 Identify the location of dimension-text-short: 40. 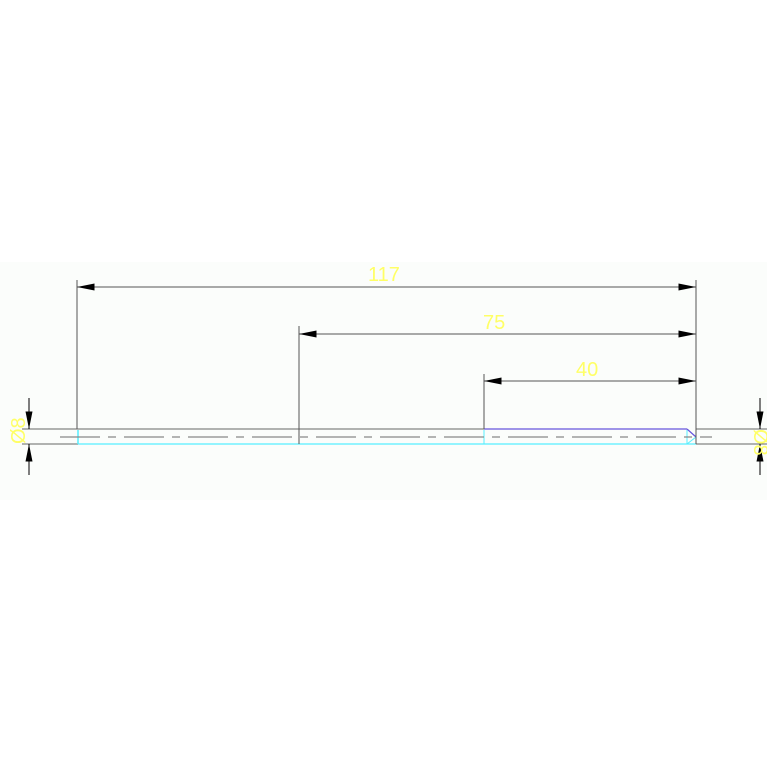
(587, 370).